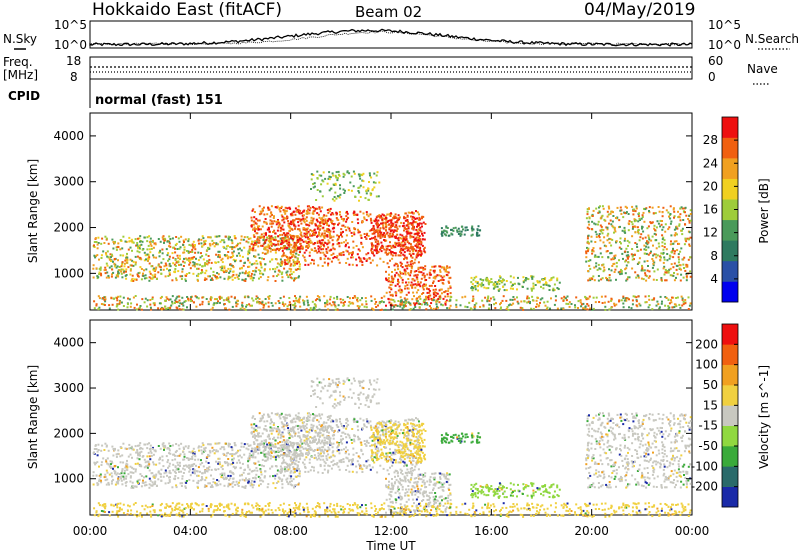 The height and width of the screenshot is (558, 800). Describe the element at coordinates (710, 163) in the screenshot. I see `colorbar-tick-label: 24` at that location.